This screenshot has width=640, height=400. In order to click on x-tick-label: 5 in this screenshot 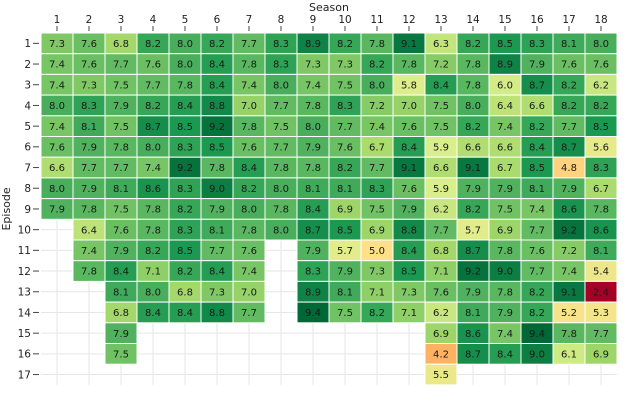, I will do `click(185, 20)`.